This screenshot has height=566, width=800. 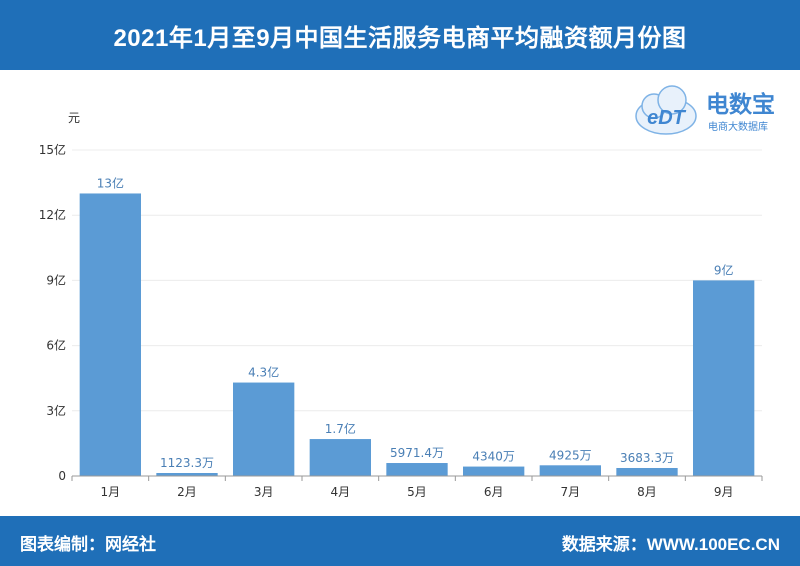 What do you see at coordinates (263, 372) in the screenshot?
I see `data-label: 4.3亿` at bounding box center [263, 372].